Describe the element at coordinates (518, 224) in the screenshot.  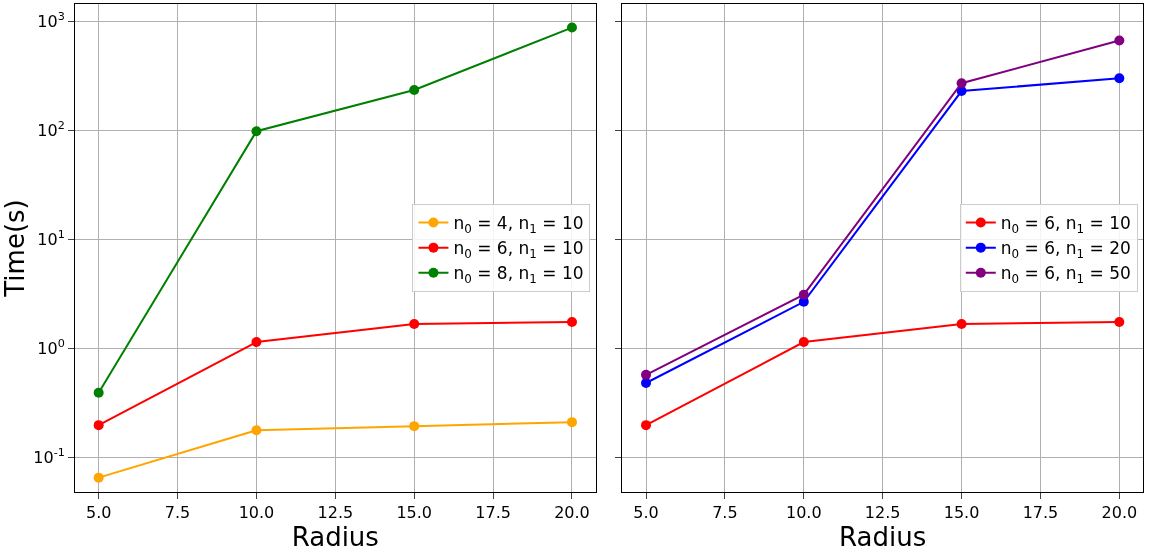
I see `legend-label: n$_{0}$ = 4, n$_{1}$ = 10` at that location.